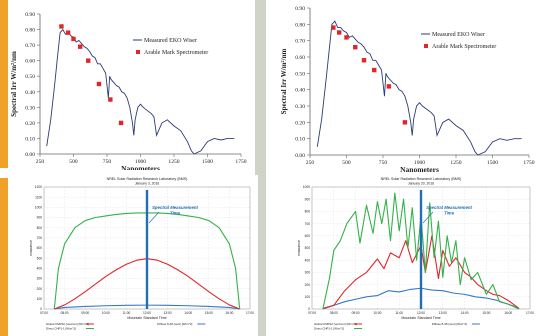 Image resolution: width=539 pixels, height=336 pixels. What do you see at coordinates (419, 163) in the screenshot?
I see `x-tick-label: 1000` at bounding box center [419, 163].